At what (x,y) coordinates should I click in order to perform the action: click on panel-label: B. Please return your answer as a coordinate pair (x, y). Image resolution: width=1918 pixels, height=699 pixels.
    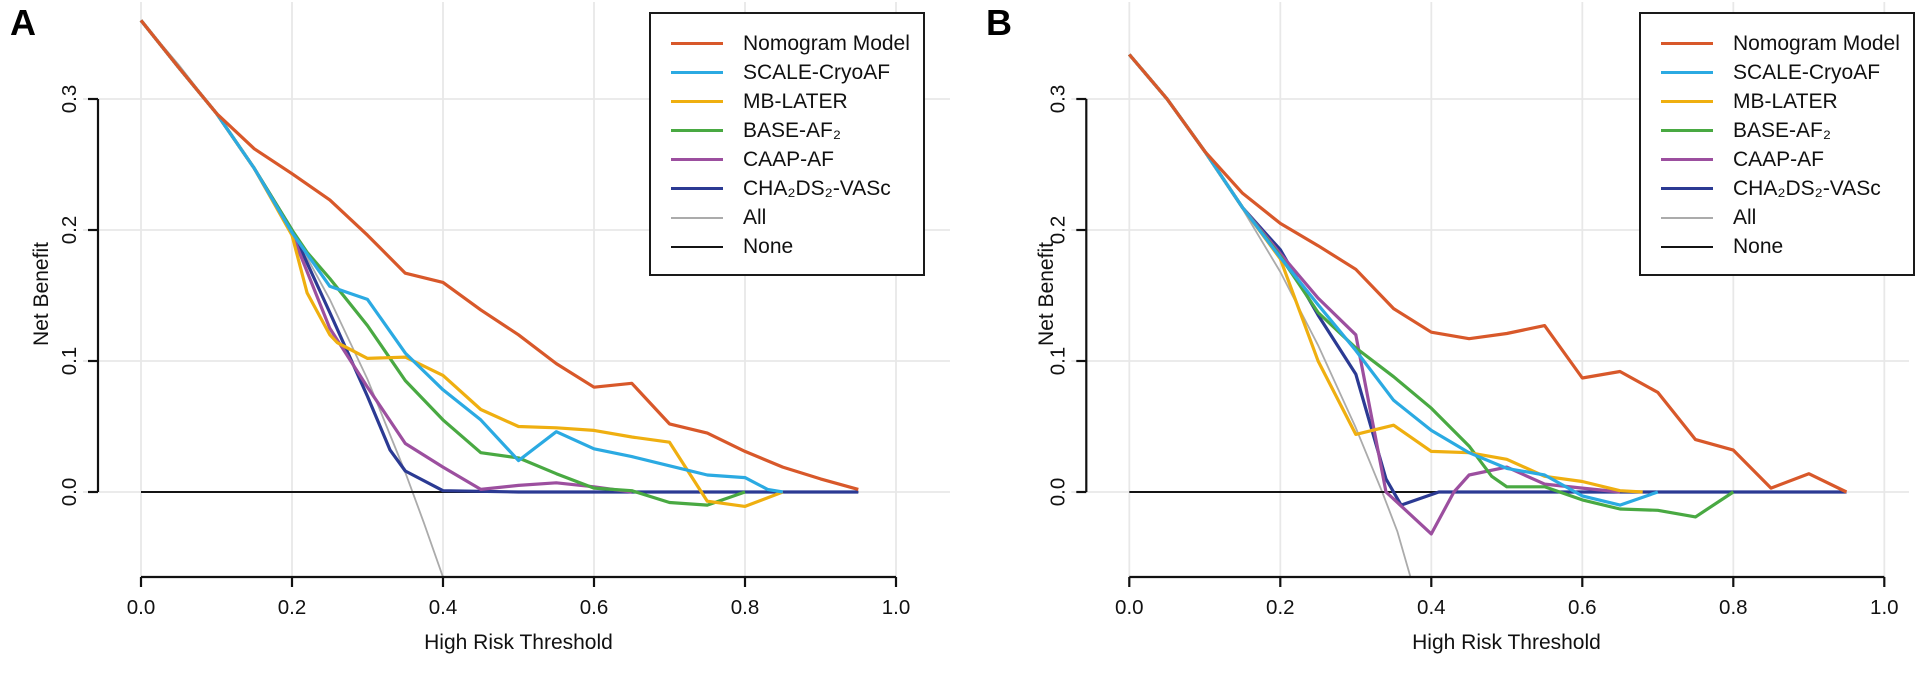
    Looking at the image, I should click on (999, 22).